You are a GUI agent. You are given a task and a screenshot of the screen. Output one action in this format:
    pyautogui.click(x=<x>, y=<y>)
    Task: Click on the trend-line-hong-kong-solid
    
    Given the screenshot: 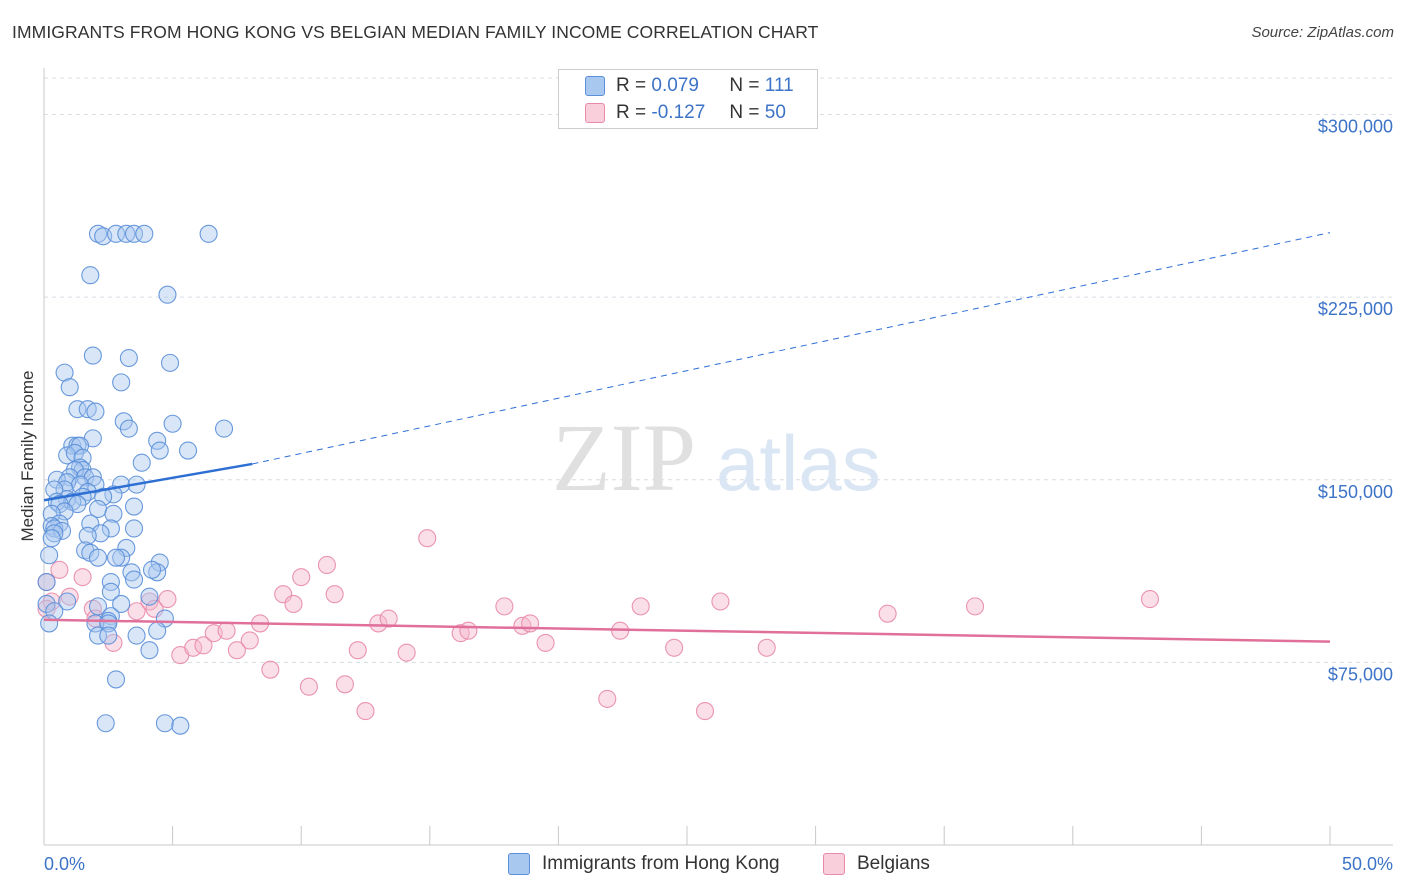 What is the action you would take?
    pyautogui.click(x=148, y=482)
    